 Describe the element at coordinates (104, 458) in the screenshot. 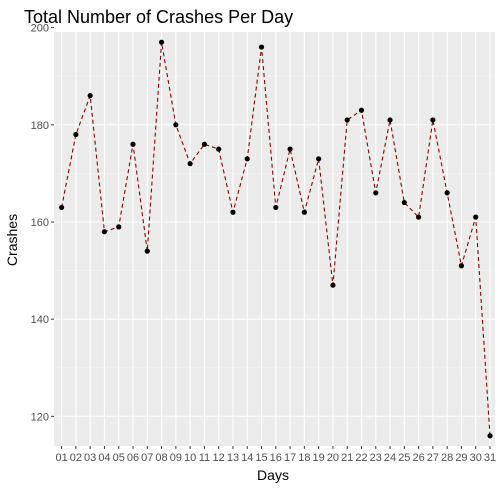

I see `x-tick-label: 04` at that location.